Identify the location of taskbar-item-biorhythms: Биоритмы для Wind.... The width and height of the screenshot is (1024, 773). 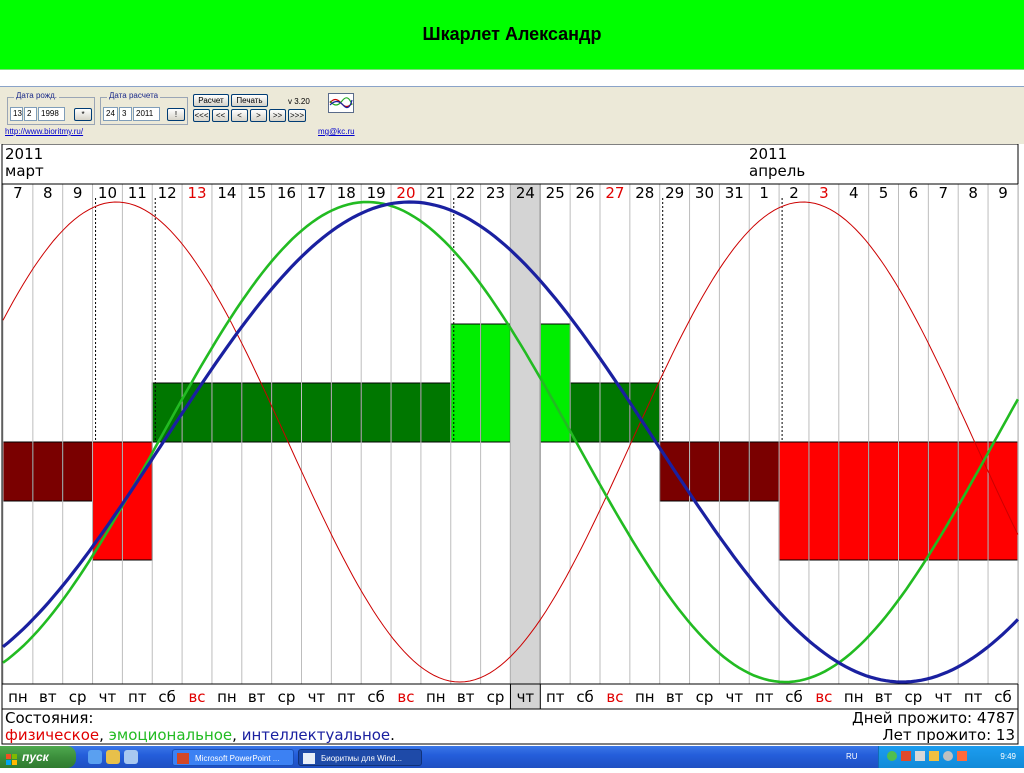
(360, 757).